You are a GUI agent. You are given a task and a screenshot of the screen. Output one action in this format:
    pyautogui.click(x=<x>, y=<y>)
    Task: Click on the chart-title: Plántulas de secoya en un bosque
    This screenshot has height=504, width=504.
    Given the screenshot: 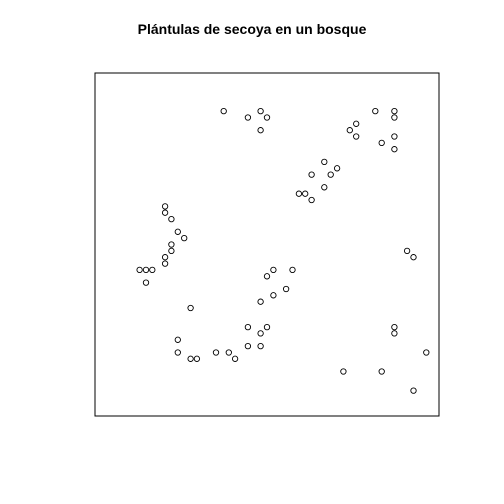 What is the action you would take?
    pyautogui.click(x=252, y=29)
    